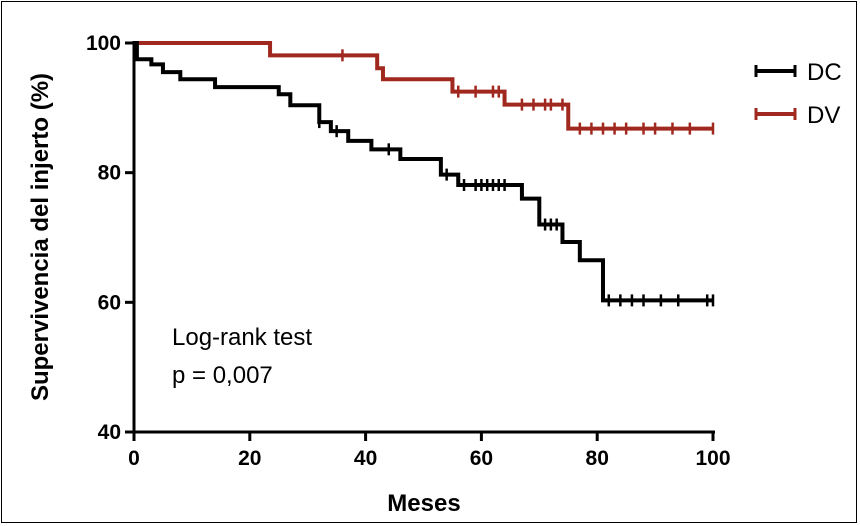 The image size is (860, 526). Describe the element at coordinates (365, 458) in the screenshot. I see `x-tick-label: 40` at that location.